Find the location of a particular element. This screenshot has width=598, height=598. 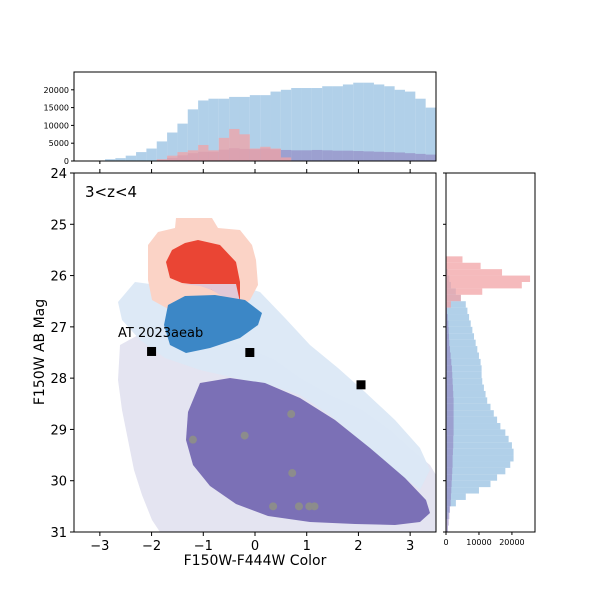

right-hist-x-tick-label: 10000 is located at coordinates (478, 542).